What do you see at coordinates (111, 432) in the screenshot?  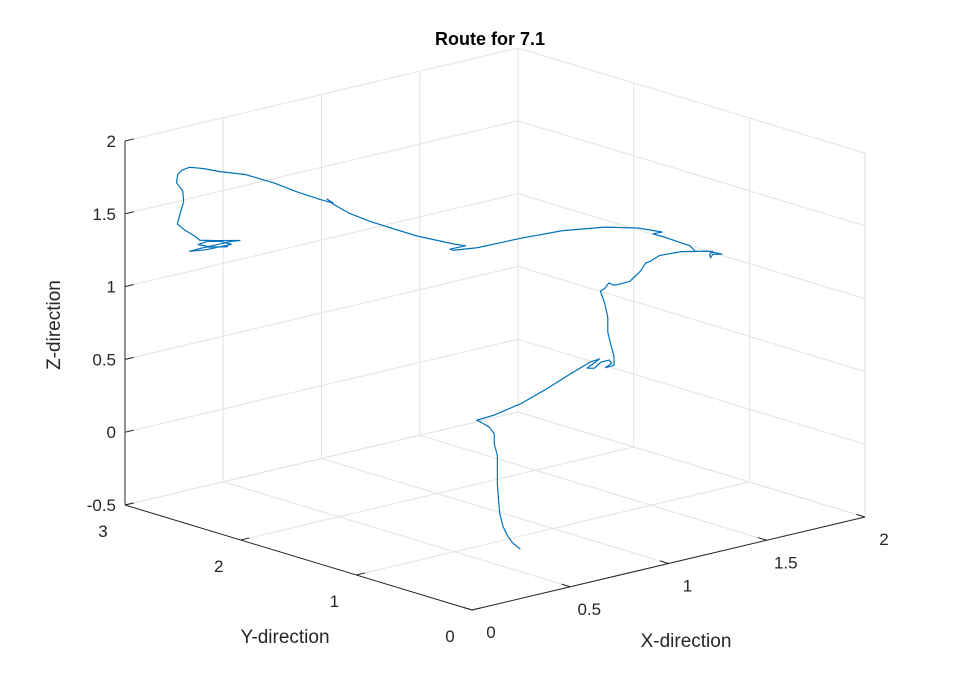 I see `z-tick-label: 0` at bounding box center [111, 432].